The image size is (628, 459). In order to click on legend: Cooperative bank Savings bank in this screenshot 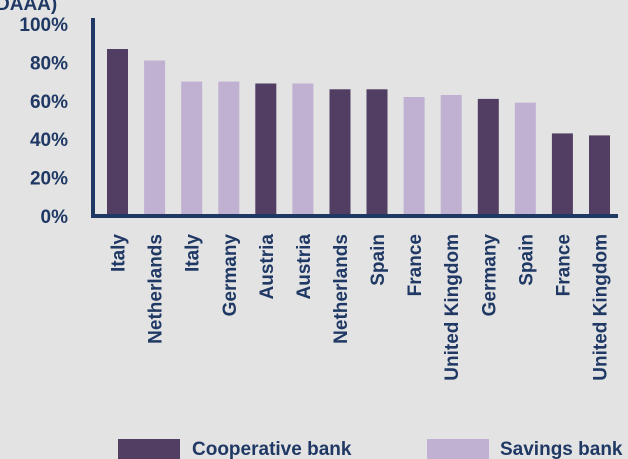, I will do `click(370, 449)`.